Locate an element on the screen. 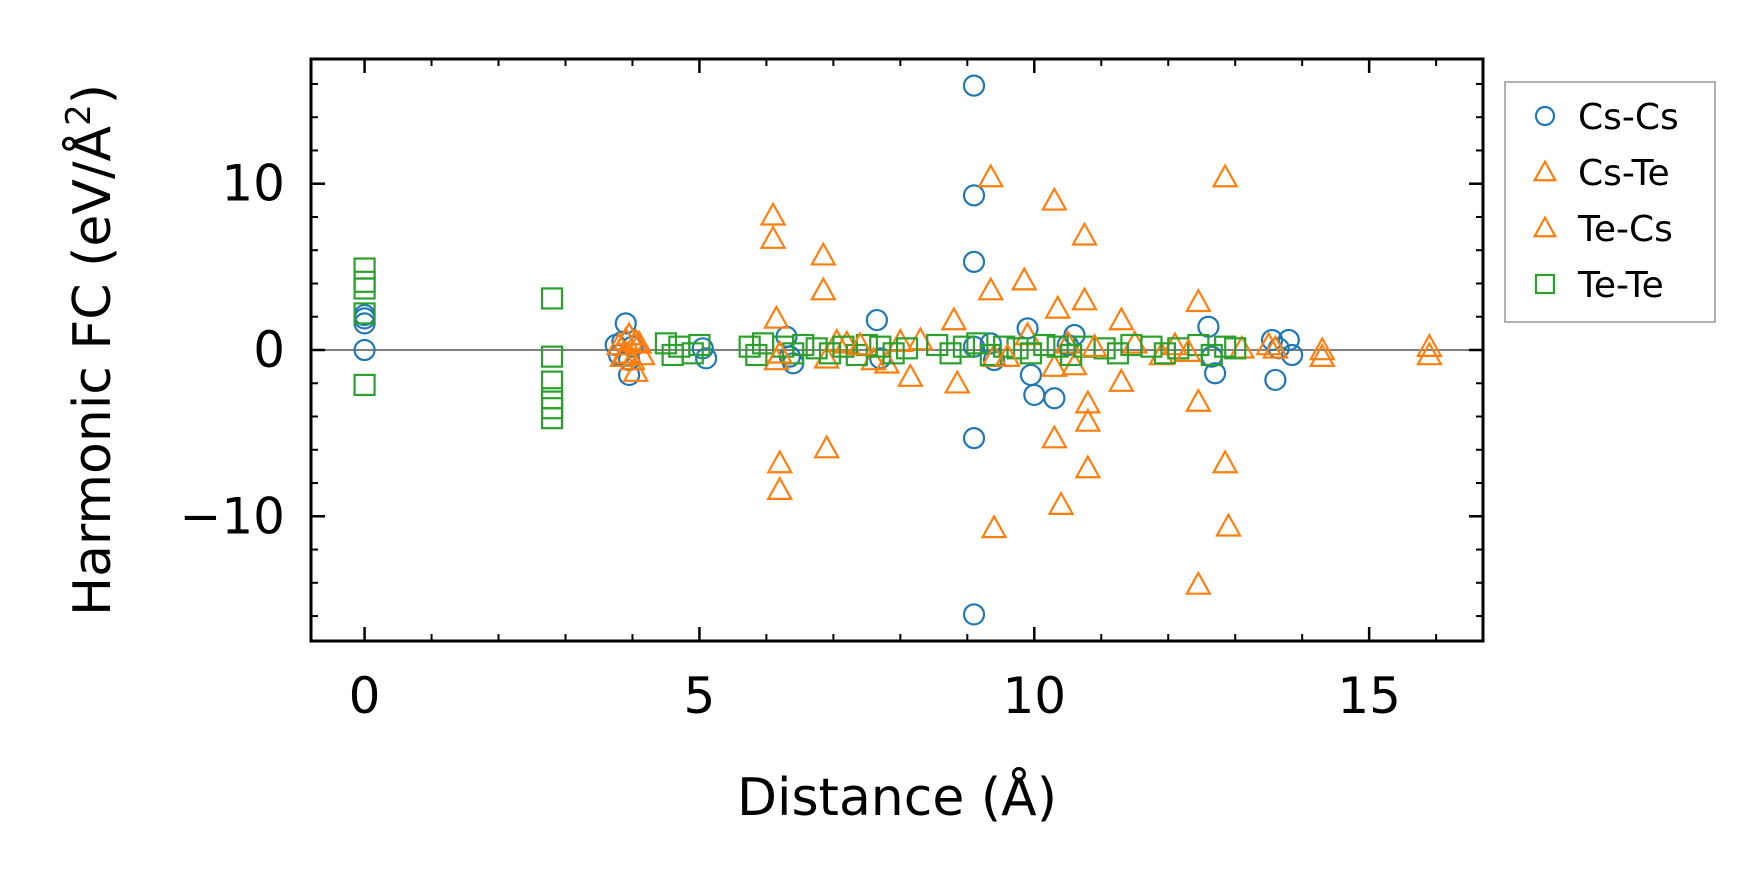 Image resolution: width=1763 pixels, height=883 pixels. x-axis-label: Distance (Å) is located at coordinates (897, 797).